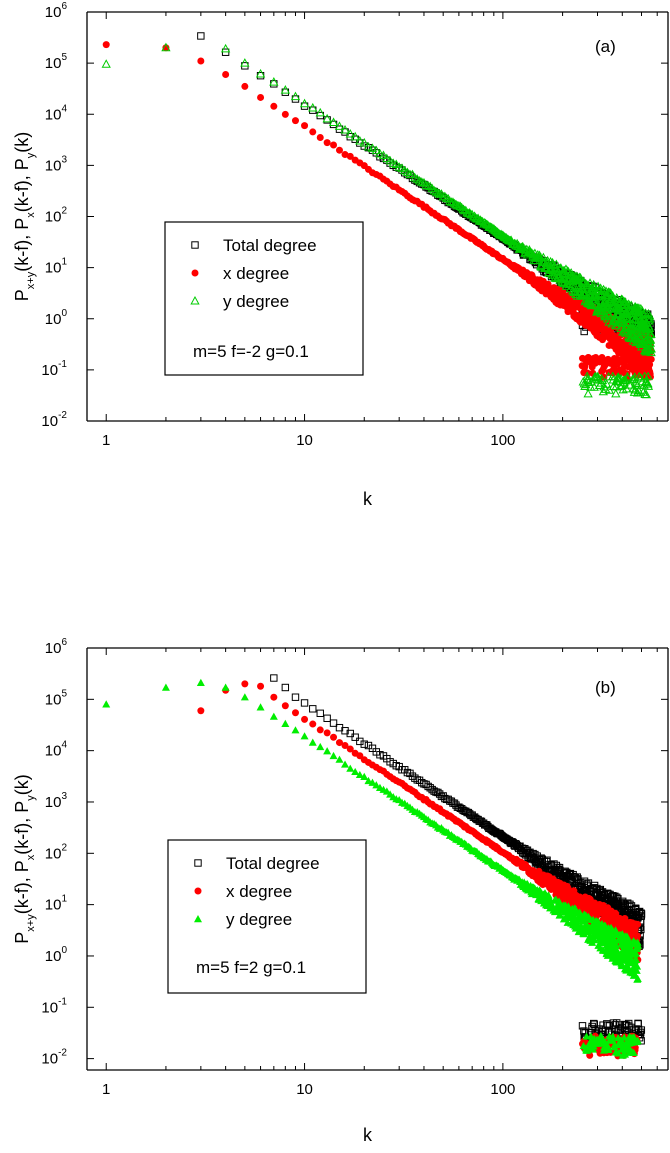 Image resolution: width=670 pixels, height=1153 pixels. I want to click on y-tick-label: 10⁻², so click(54, 420).